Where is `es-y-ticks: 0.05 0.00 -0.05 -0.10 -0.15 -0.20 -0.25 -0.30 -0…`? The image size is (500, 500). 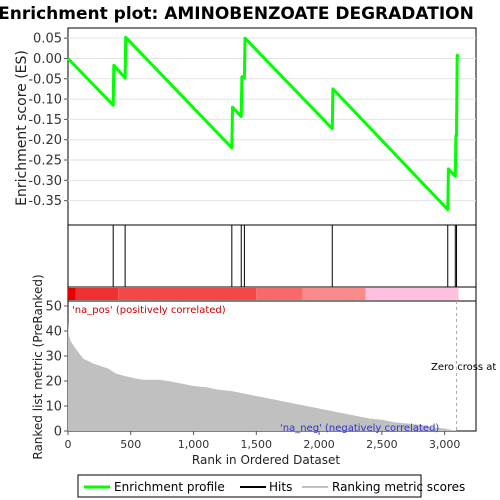 es-y-ticks: 0.05 0.00 -0.05 -0.10 -0.15 -0.20 -0.25 -0.30 -0… is located at coordinates (48, 120).